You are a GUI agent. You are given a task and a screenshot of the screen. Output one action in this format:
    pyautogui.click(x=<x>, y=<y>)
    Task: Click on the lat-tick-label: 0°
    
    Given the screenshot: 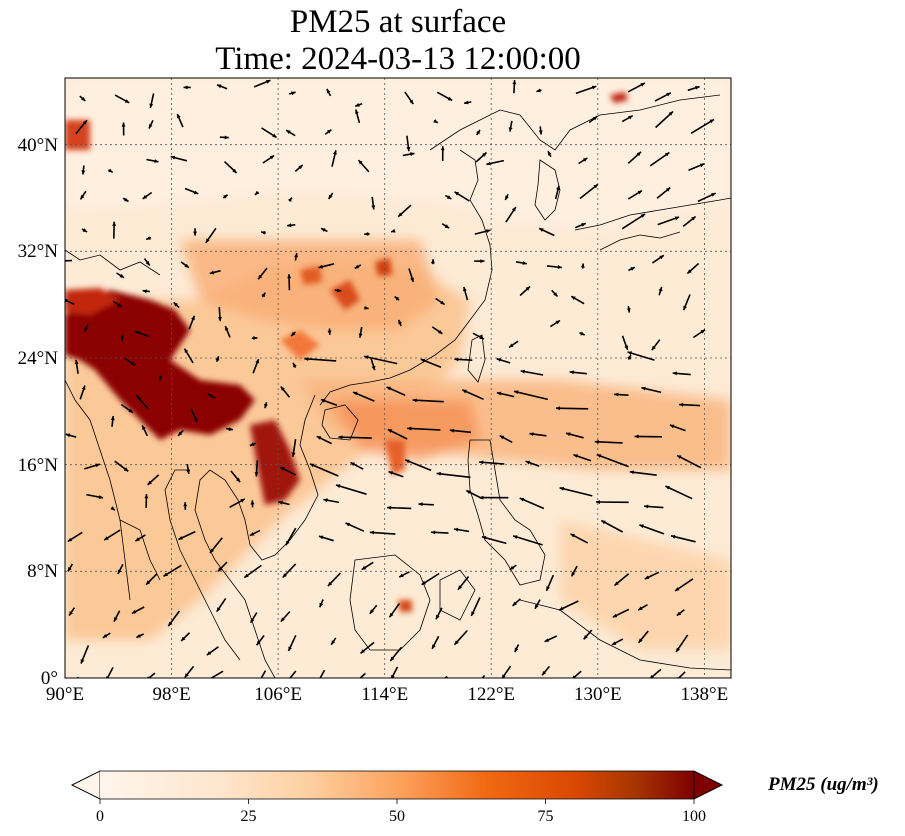 What is the action you would take?
    pyautogui.click(x=49, y=678)
    